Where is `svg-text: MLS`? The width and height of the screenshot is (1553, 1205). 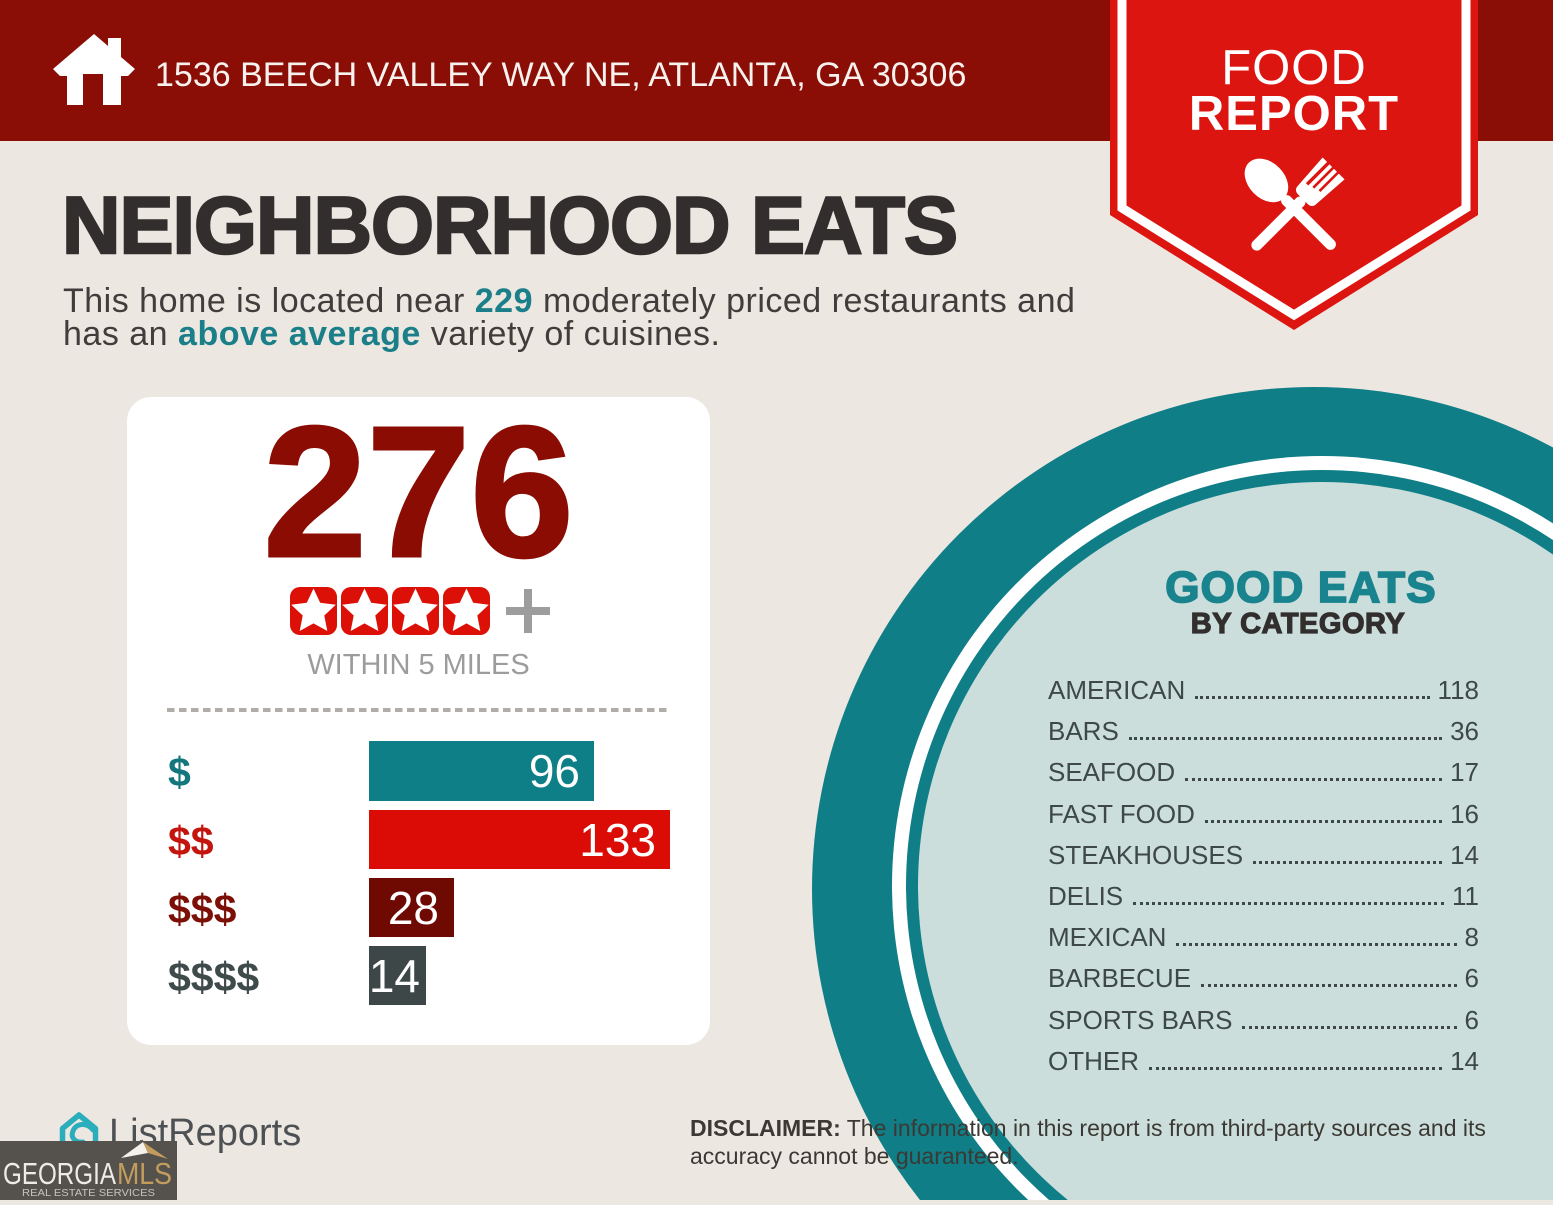
svg-text: MLS is located at coordinates (144, 1173).